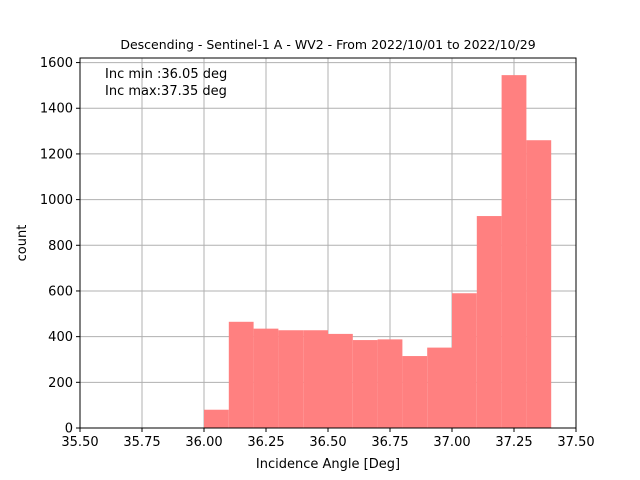 The width and height of the screenshot is (640, 480). I want to click on x-tick-label: 36.50, so click(327, 442).